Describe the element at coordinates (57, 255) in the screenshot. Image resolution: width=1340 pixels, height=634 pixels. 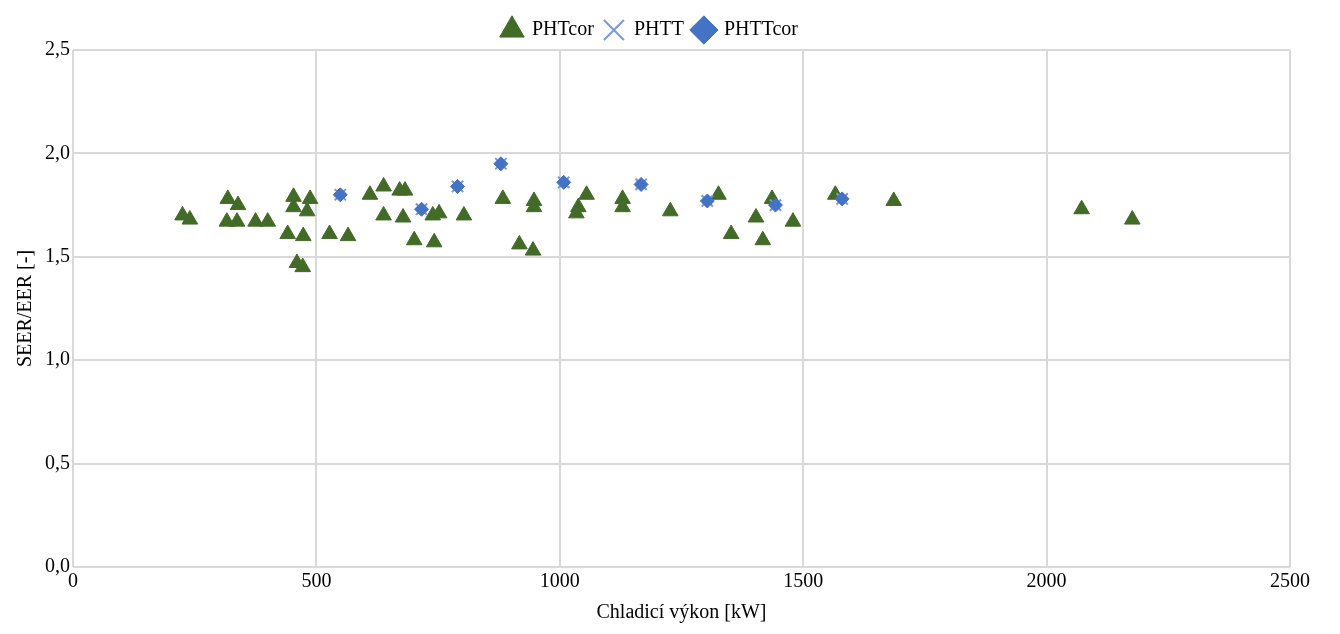
I see `y-tick-label: 1,5` at that location.